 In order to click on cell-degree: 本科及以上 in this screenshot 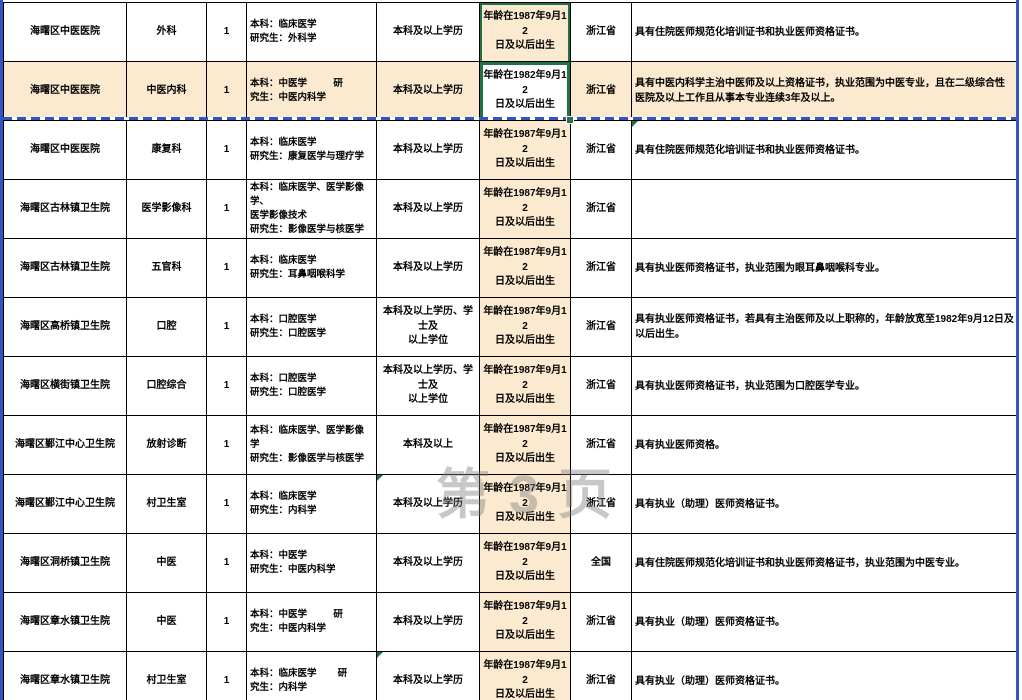, I will do `click(428, 445)`.